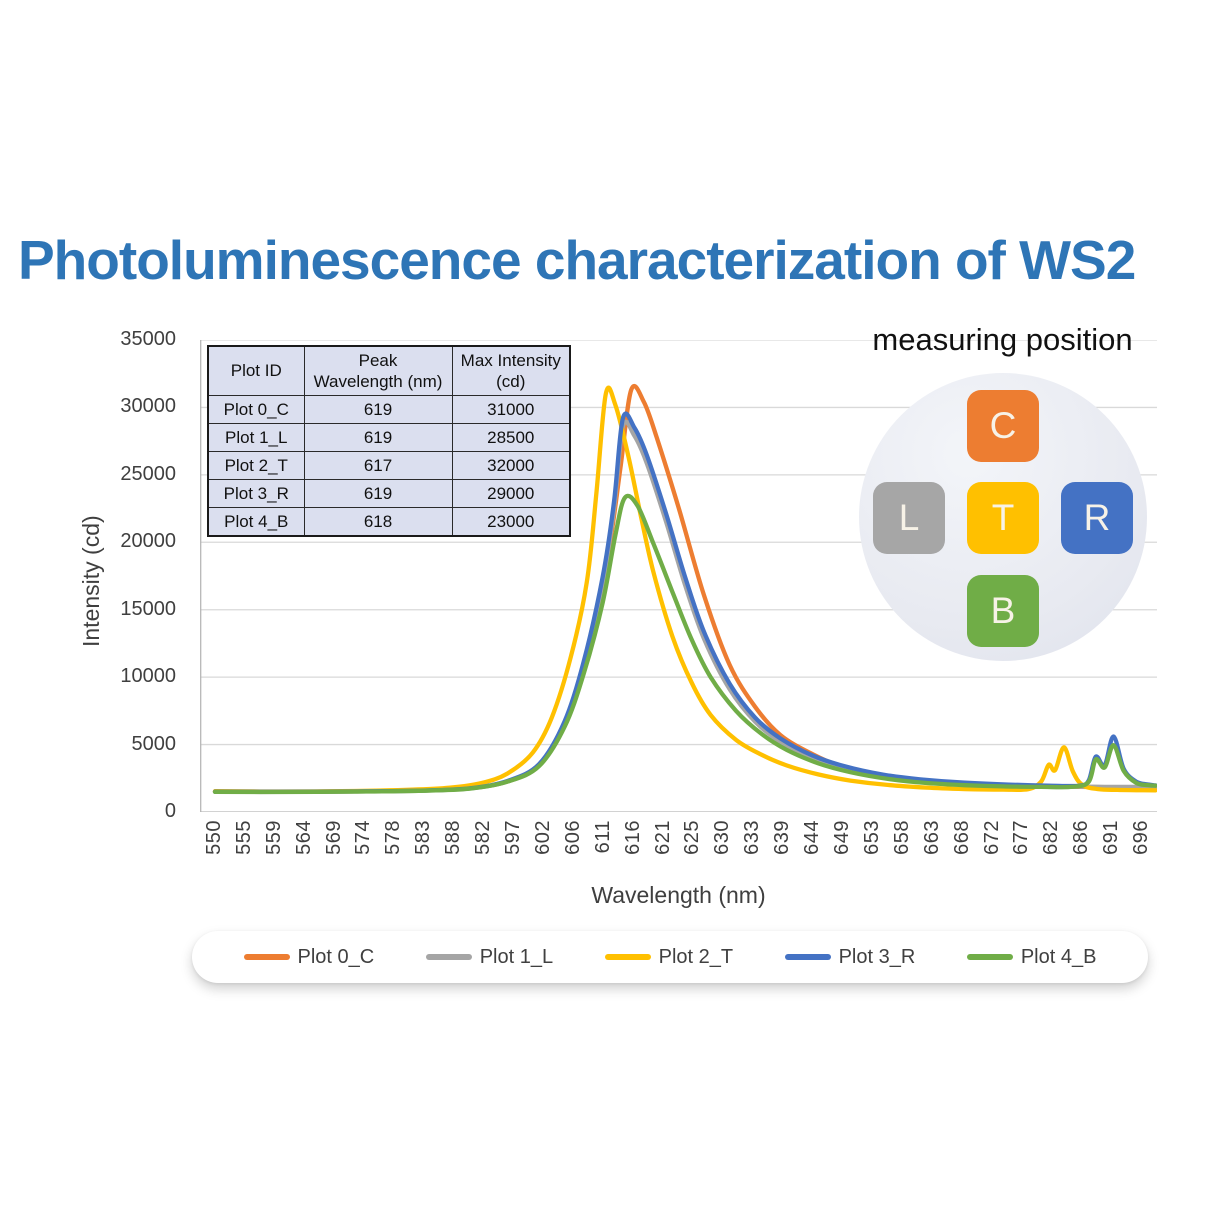 This screenshot has width=1216, height=1216. I want to click on legend-label: Plot 4_B, so click(1058, 956).